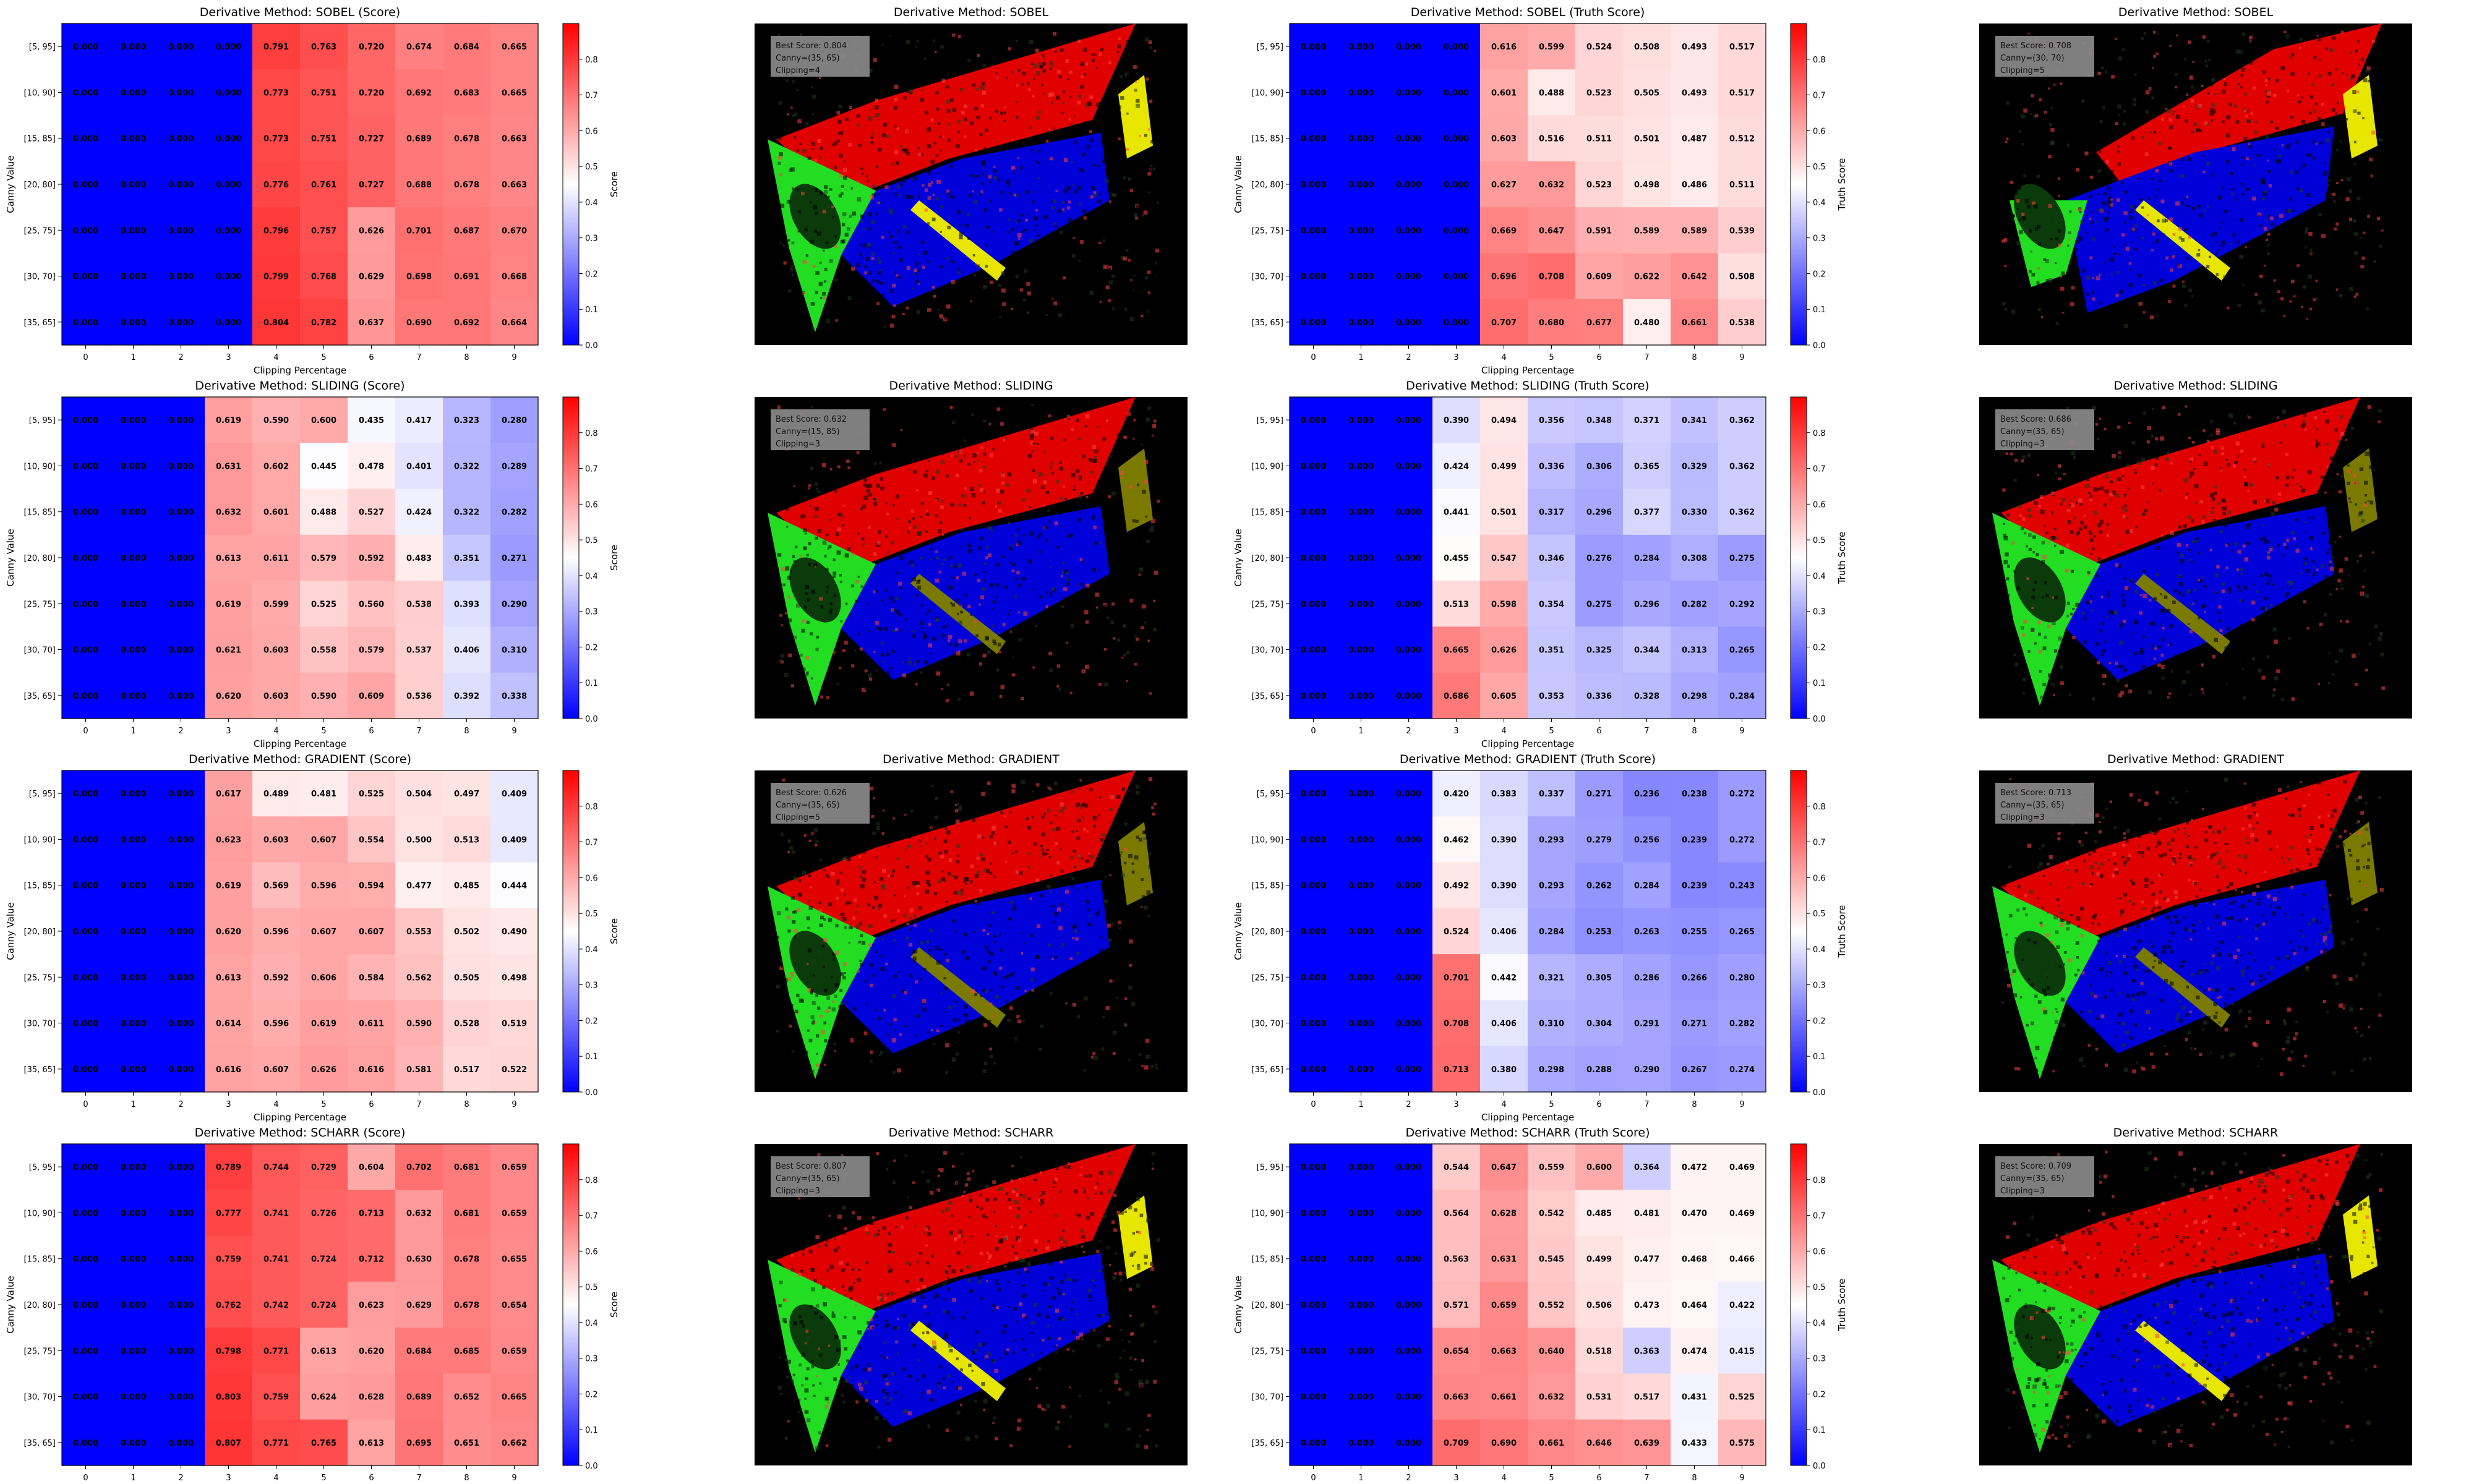  I want to click on cell-value-label: 0.680, so click(1552, 323).